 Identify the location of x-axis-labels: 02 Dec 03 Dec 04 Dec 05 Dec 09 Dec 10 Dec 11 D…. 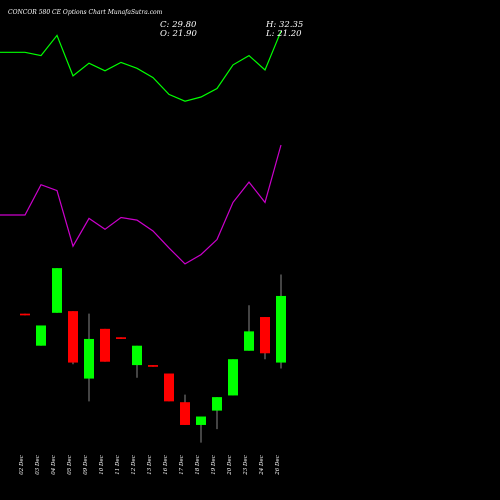
(150, 465).